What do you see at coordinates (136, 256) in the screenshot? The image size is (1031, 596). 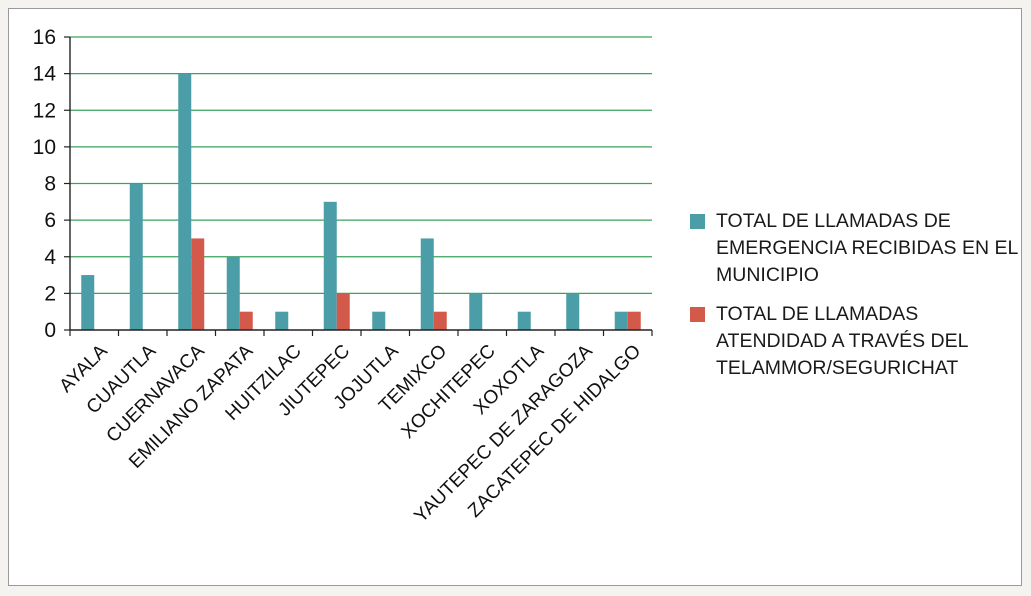 I see `bar-received-cuautla` at bounding box center [136, 256].